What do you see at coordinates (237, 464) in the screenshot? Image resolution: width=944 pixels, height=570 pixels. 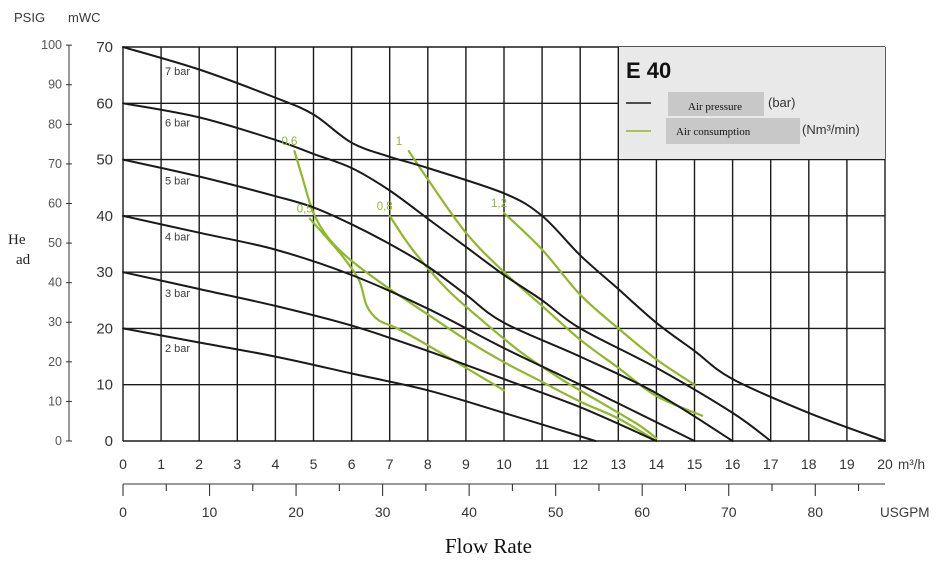 I see `x-tick-label-3: 3` at bounding box center [237, 464].